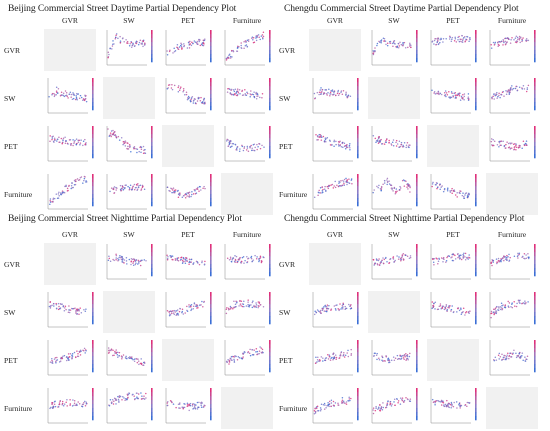 This screenshot has width=550, height=431. What do you see at coordinates (247, 144) in the screenshot?
I see `pdp-cell-pet-furniture` at bounding box center [247, 144].